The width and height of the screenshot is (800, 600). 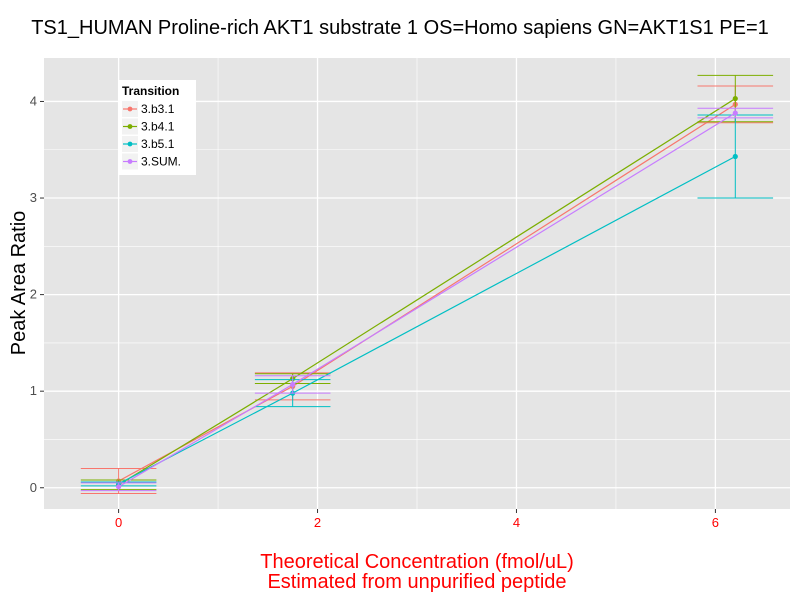 I want to click on legend-label: 3.b5.1, so click(x=158, y=144).